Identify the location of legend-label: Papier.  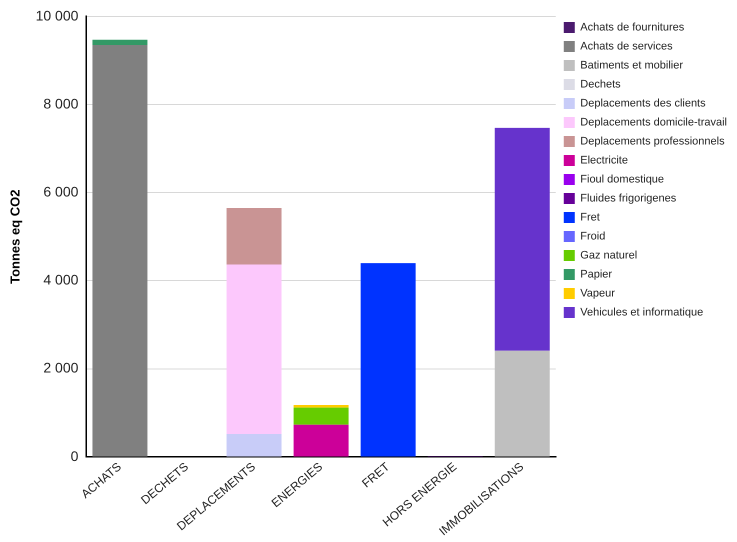
(596, 274).